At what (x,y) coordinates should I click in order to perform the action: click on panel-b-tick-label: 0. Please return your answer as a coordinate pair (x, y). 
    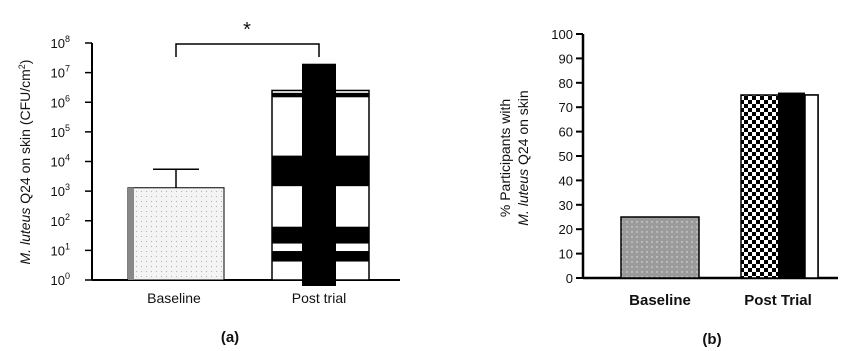
    Looking at the image, I should click on (569, 278).